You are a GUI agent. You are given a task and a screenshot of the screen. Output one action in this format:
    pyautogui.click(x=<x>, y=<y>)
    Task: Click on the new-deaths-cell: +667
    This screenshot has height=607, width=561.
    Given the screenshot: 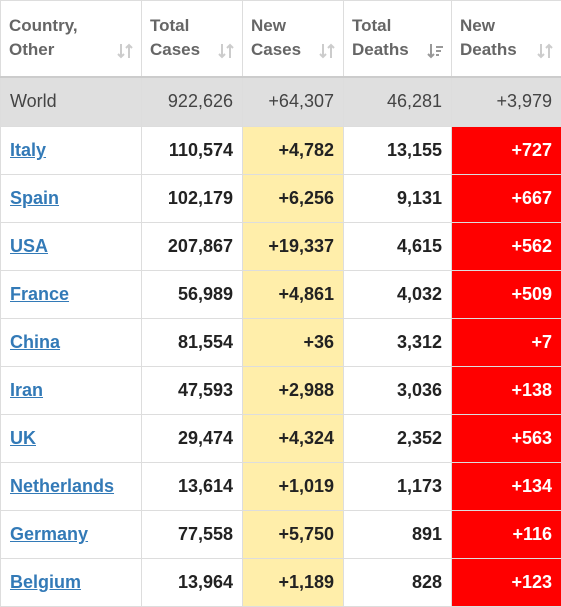 What is the action you would take?
    pyautogui.click(x=506, y=199)
    